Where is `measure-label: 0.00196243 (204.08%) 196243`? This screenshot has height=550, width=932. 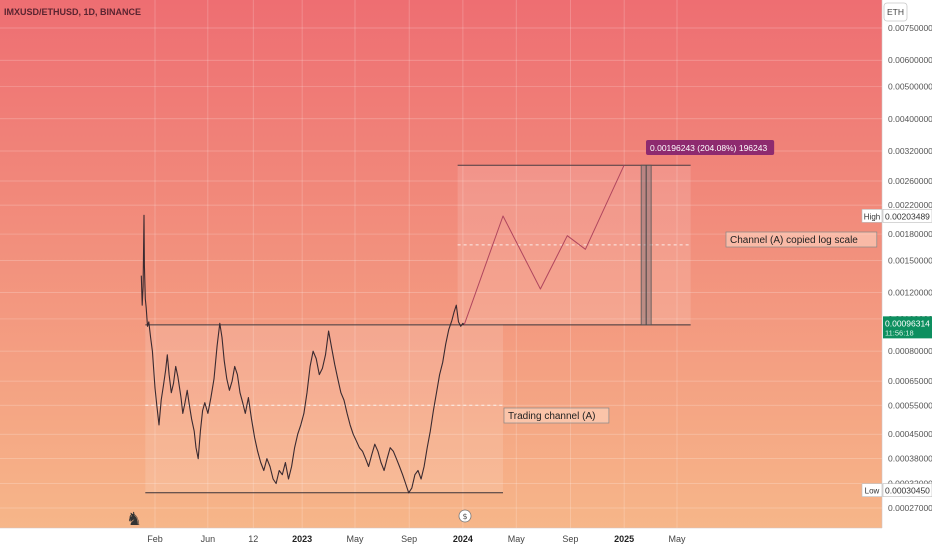
measure-label: 0.00196243 (204.08%) 196243 is located at coordinates (708, 148).